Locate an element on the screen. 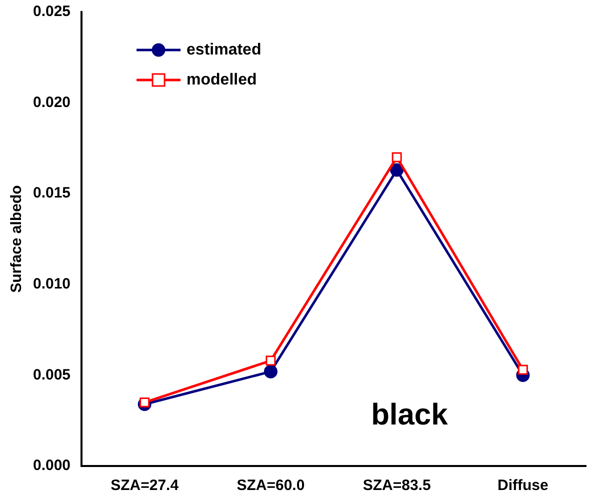  y-axis-title: Surface albedo is located at coordinates (17, 239).